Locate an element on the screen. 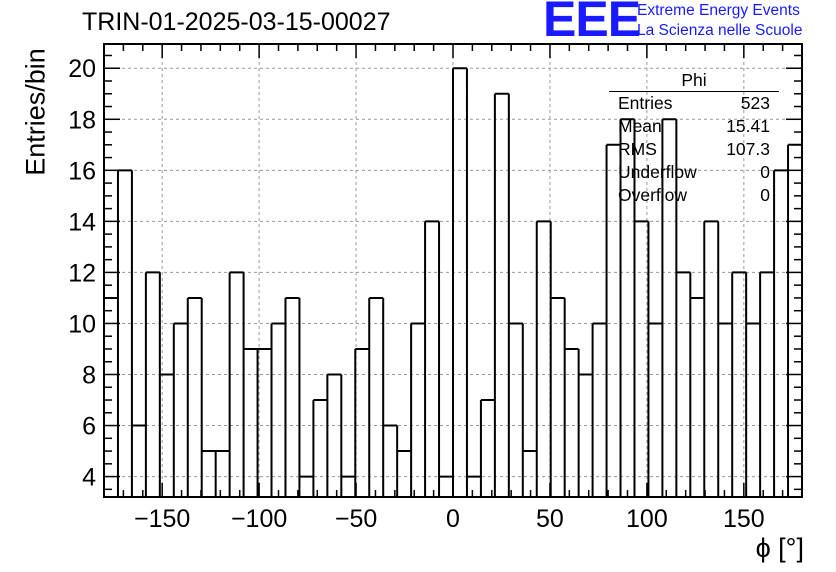 Image resolution: width=836 pixels, height=572 pixels. y-tick-label: 20 is located at coordinates (82, 69).